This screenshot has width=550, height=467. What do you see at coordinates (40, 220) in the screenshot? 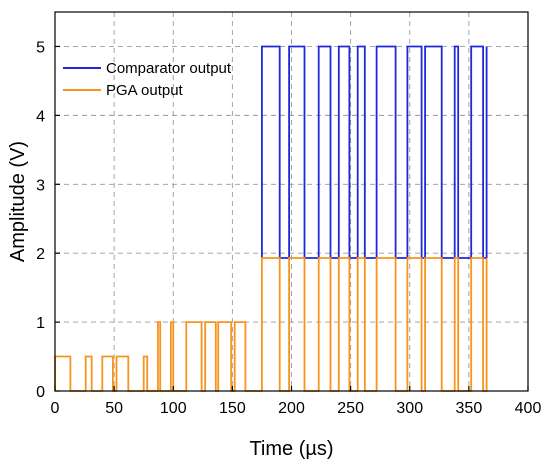
I see `y-tick-labels: 0 1 2 3 4 5` at bounding box center [40, 220].